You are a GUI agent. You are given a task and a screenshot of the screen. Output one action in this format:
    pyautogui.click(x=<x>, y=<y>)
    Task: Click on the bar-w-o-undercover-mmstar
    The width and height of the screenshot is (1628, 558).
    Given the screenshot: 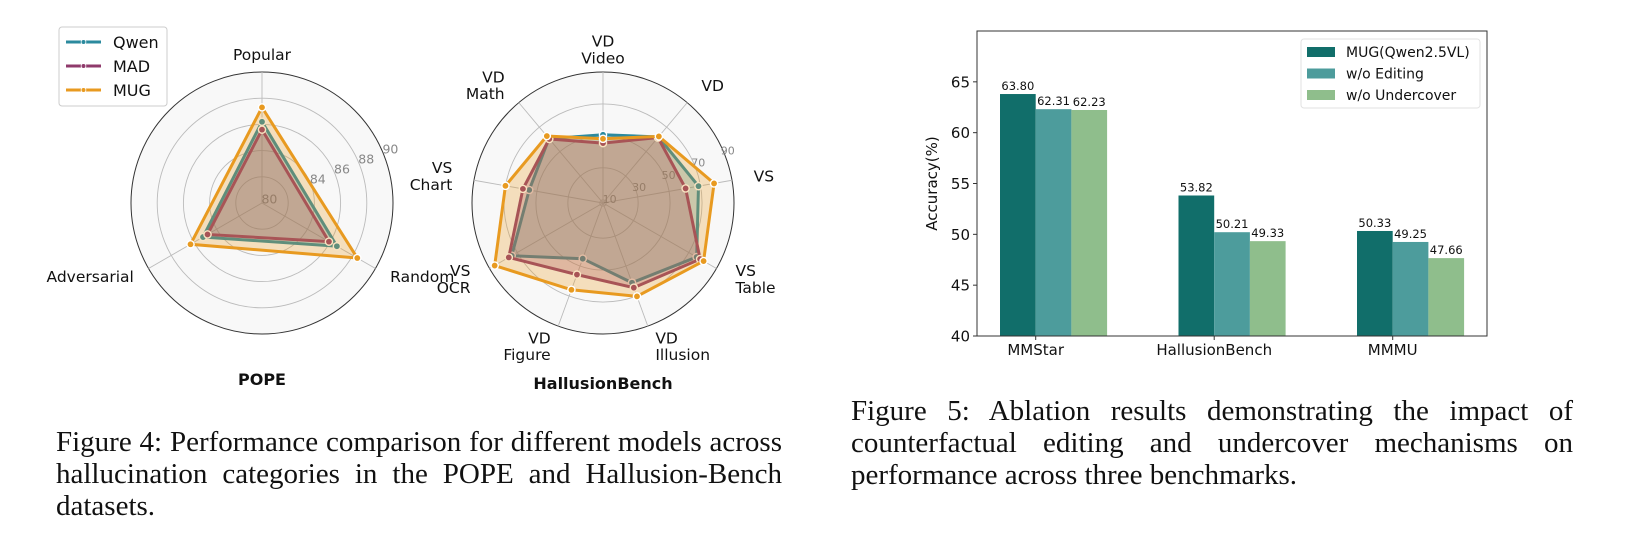 What is the action you would take?
    pyautogui.click(x=1089, y=223)
    